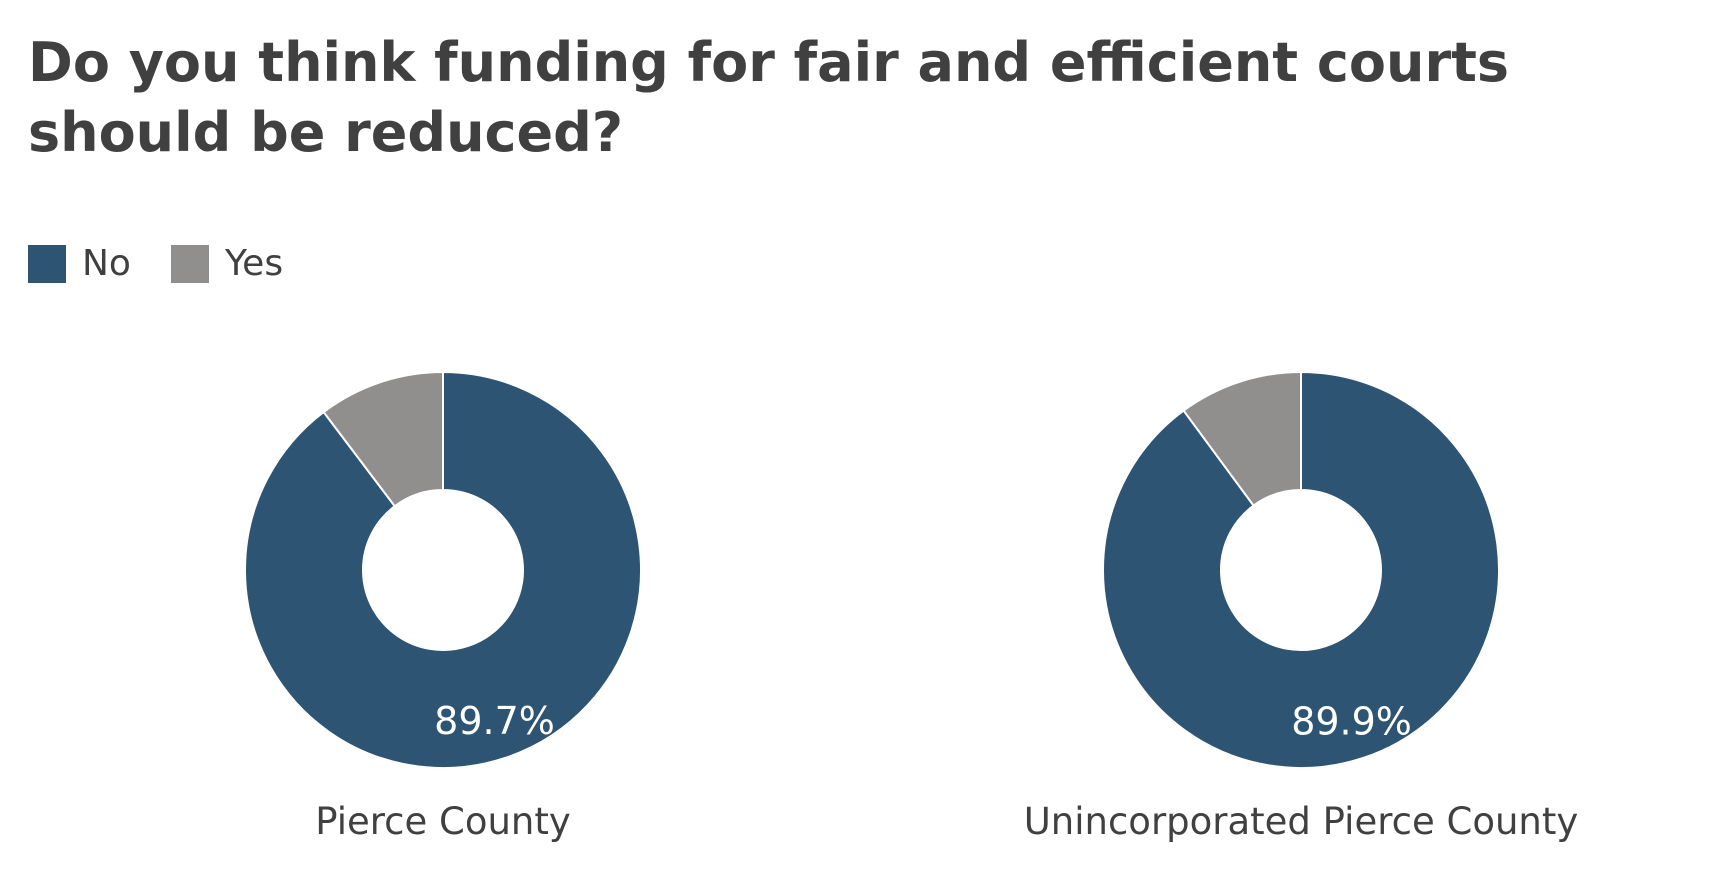  I want to click on legend-swatch-no, so click(47, 264).